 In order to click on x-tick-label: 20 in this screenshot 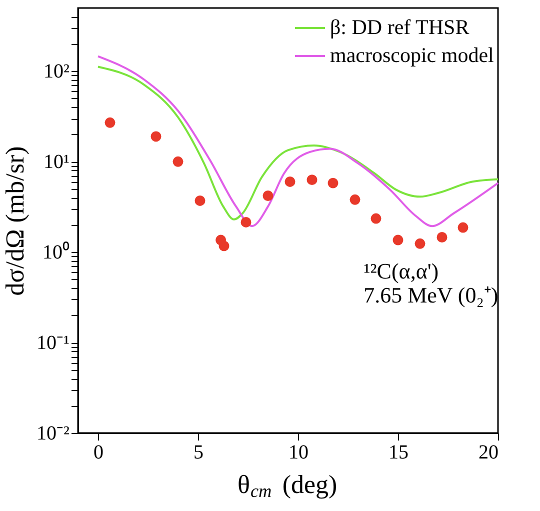, I will do `click(488, 453)`.